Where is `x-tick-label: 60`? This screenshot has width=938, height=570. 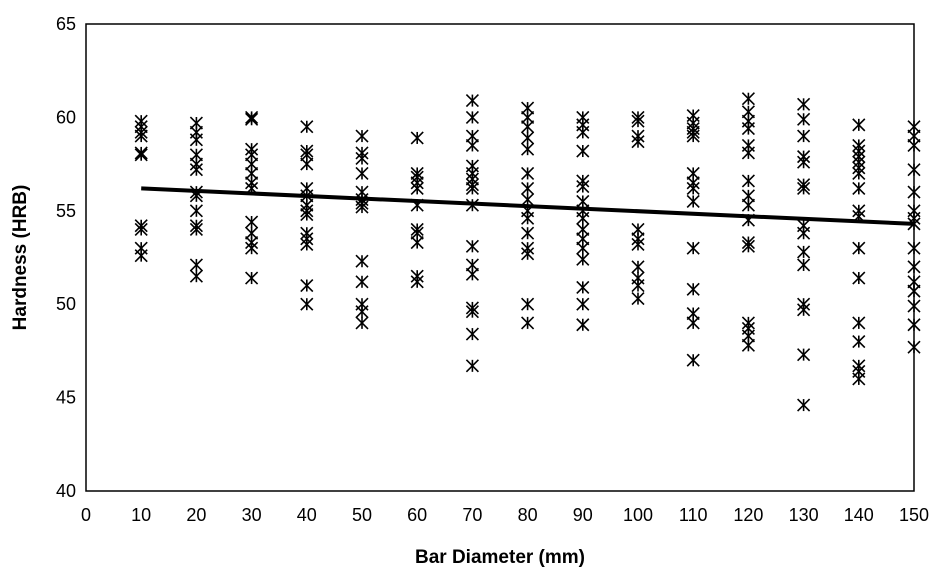 x-tick-label: 60 is located at coordinates (417, 515).